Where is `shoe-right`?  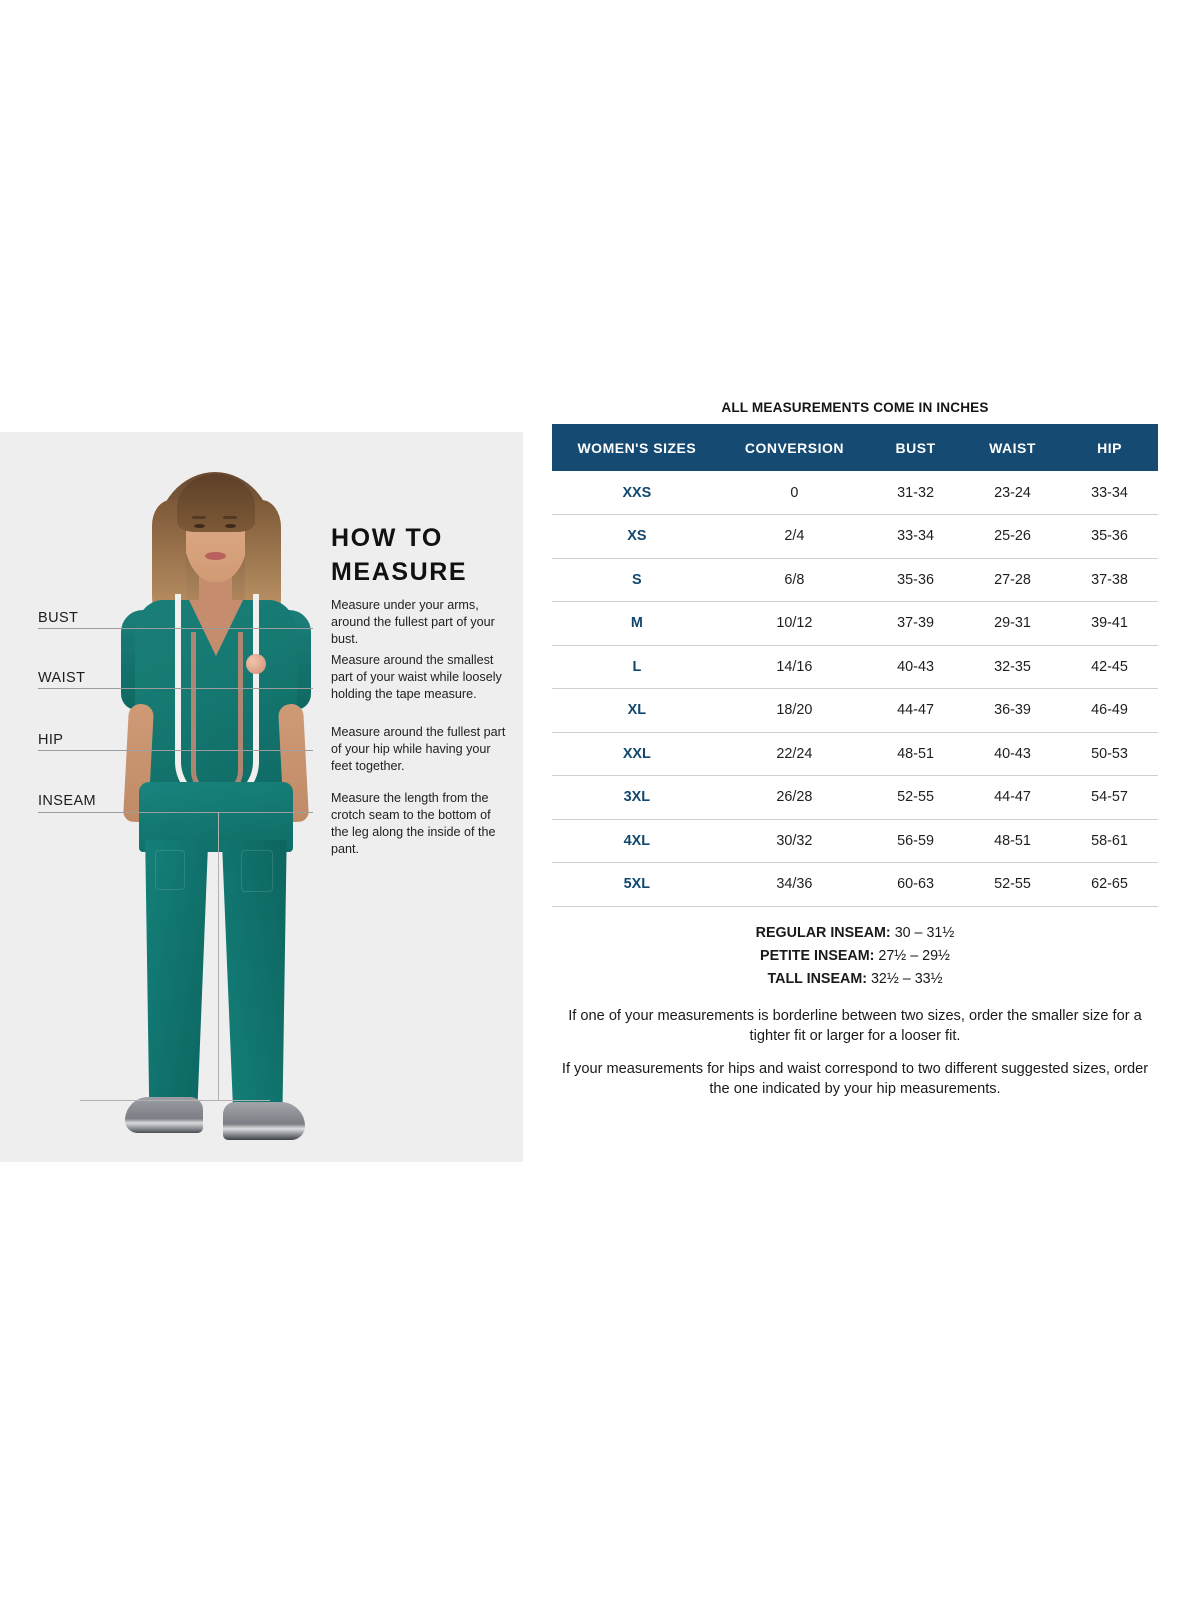
shoe-right is located at coordinates (264, 1121).